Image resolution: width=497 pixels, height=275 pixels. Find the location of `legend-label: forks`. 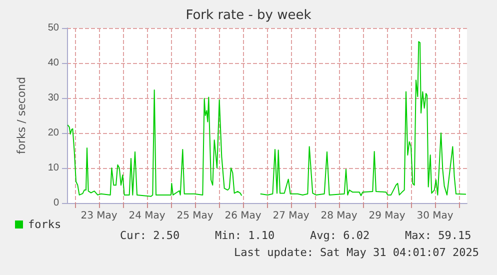

legend-label: forks is located at coordinates (45, 224).